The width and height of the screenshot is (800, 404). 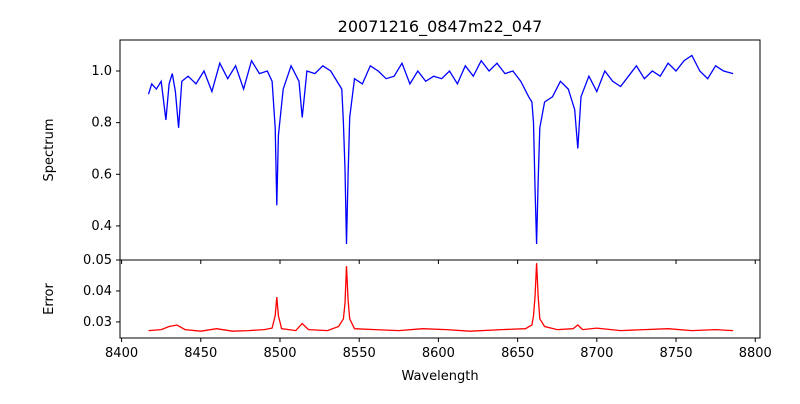 What do you see at coordinates (440, 27) in the screenshot?
I see `chart-title: 20071216_0847m22_047` at bounding box center [440, 27].